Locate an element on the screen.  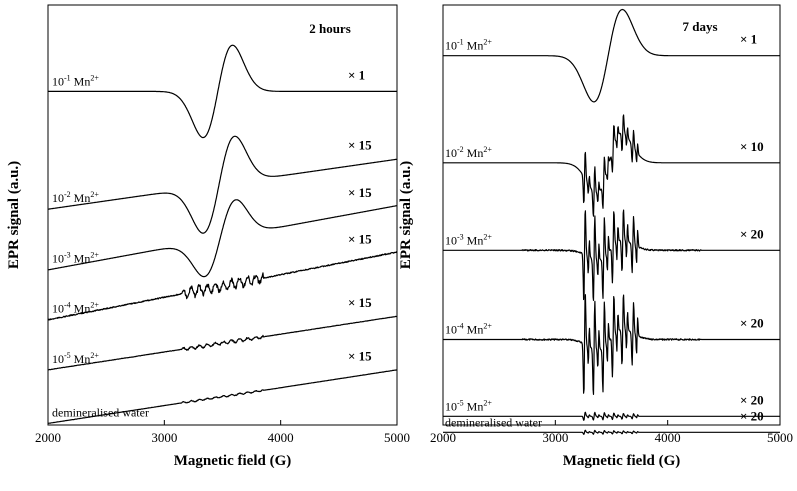
panel-title: 2 hours is located at coordinates (330, 28).